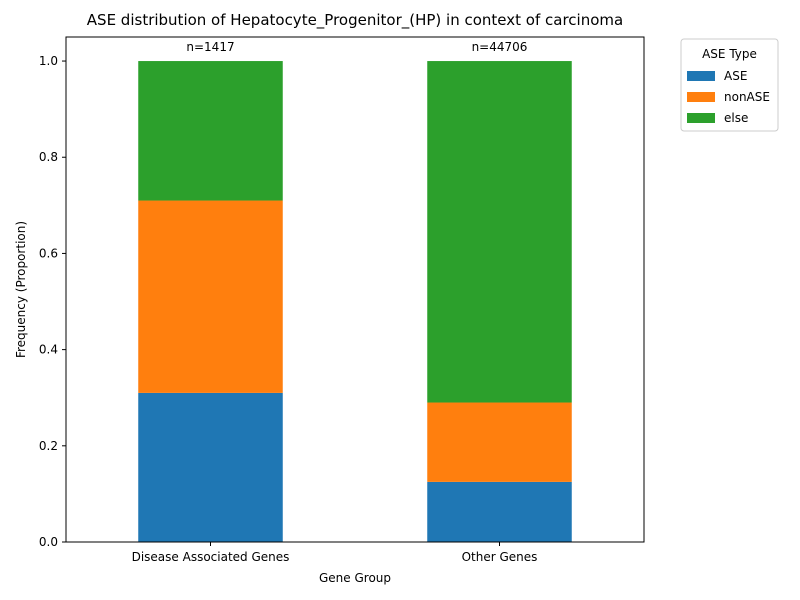 This screenshot has height=600, width=800. Describe the element at coordinates (747, 97) in the screenshot. I see `legend-label-nonase: nonASE` at that location.